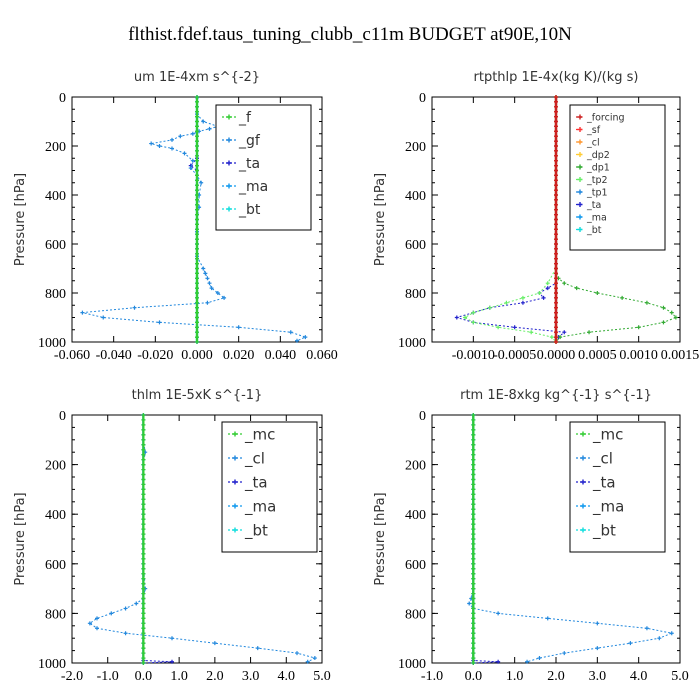 The width and height of the screenshot is (700, 700). I want to click on legend-item: _bt, so click(248, 530).